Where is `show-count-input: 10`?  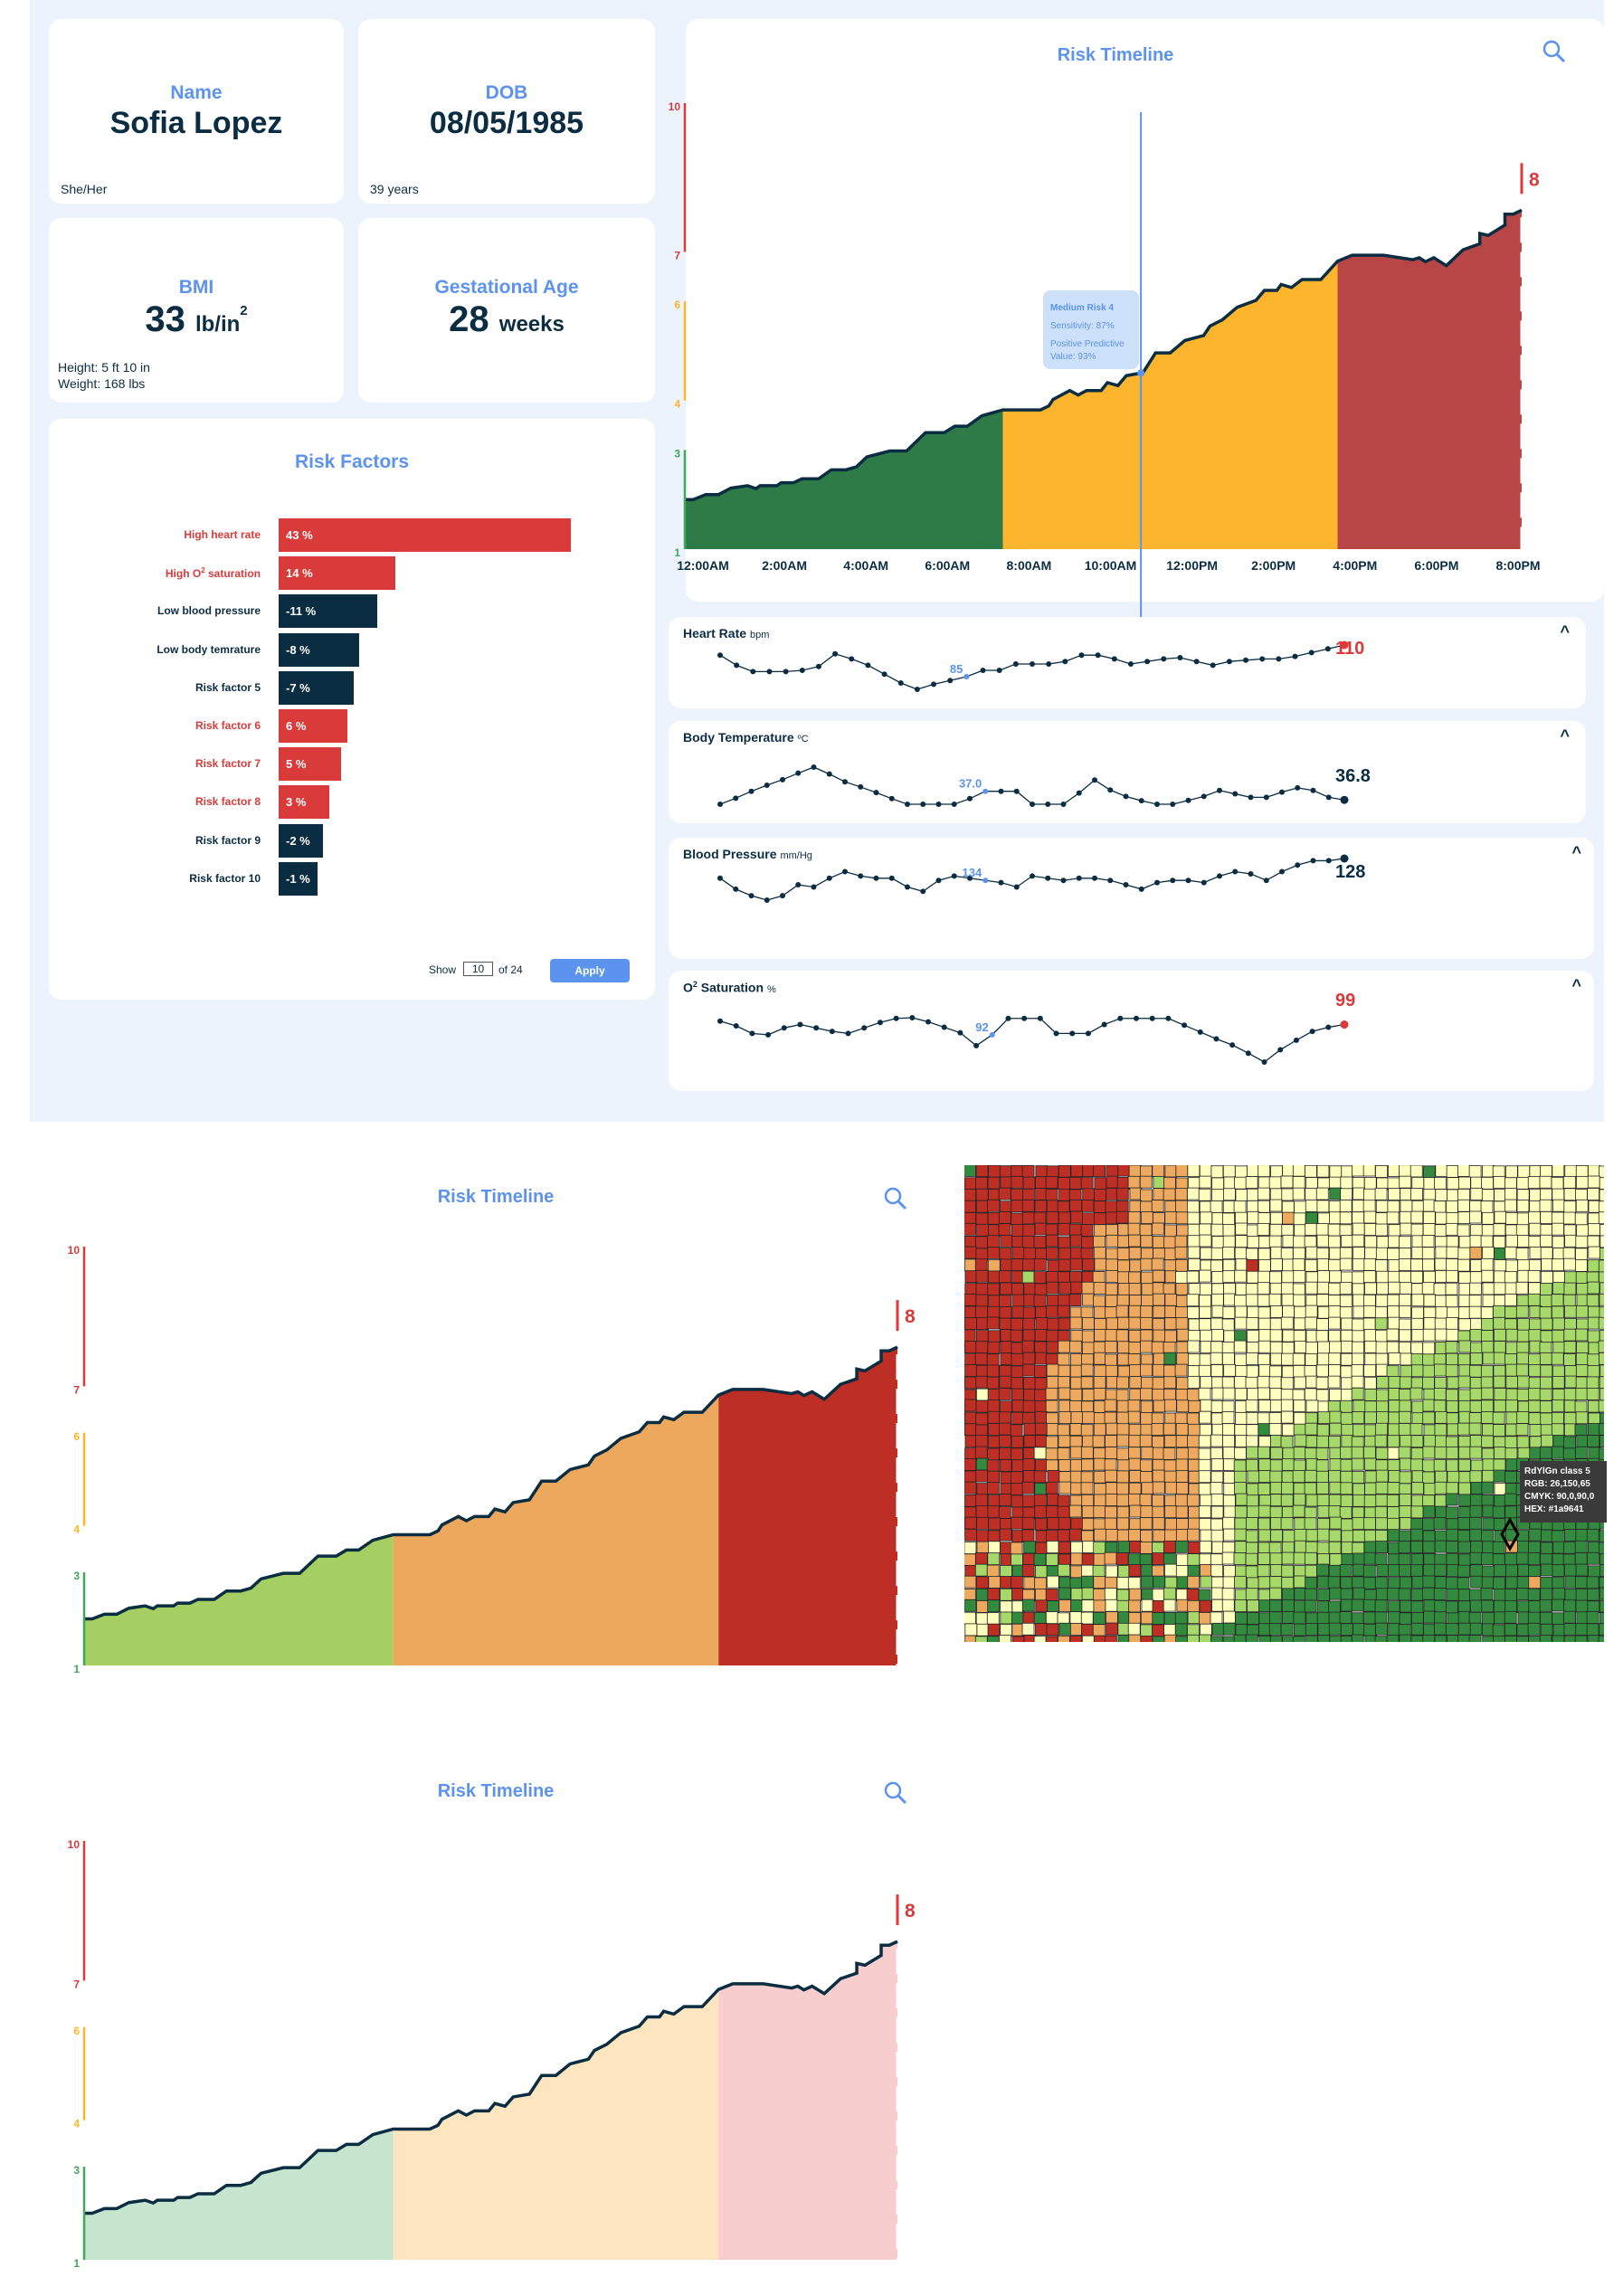 show-count-input: 10 is located at coordinates (478, 969).